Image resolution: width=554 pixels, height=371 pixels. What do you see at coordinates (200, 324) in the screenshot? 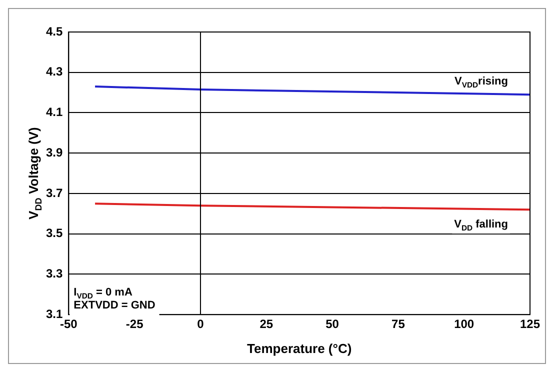
I see `x-tick-label: 0` at bounding box center [200, 324].